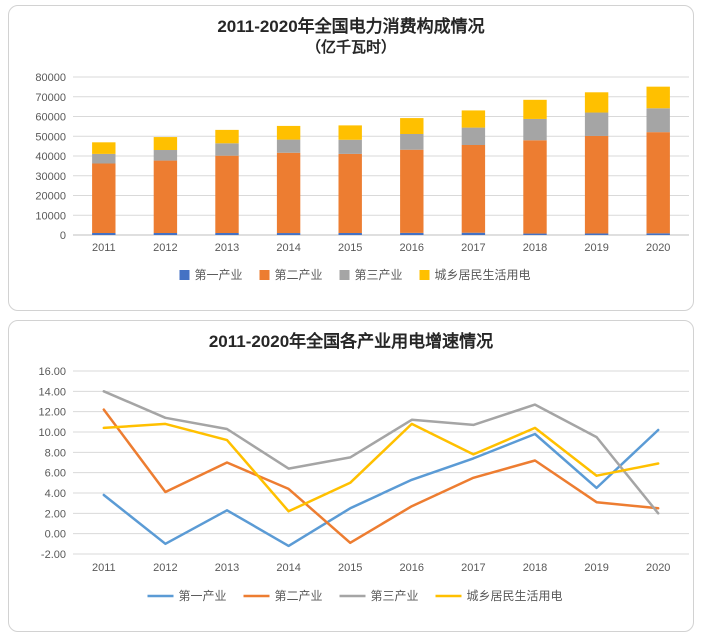 The height and width of the screenshot is (637, 702). I want to click on y-axis-tick-label: 40000, so click(50, 157).